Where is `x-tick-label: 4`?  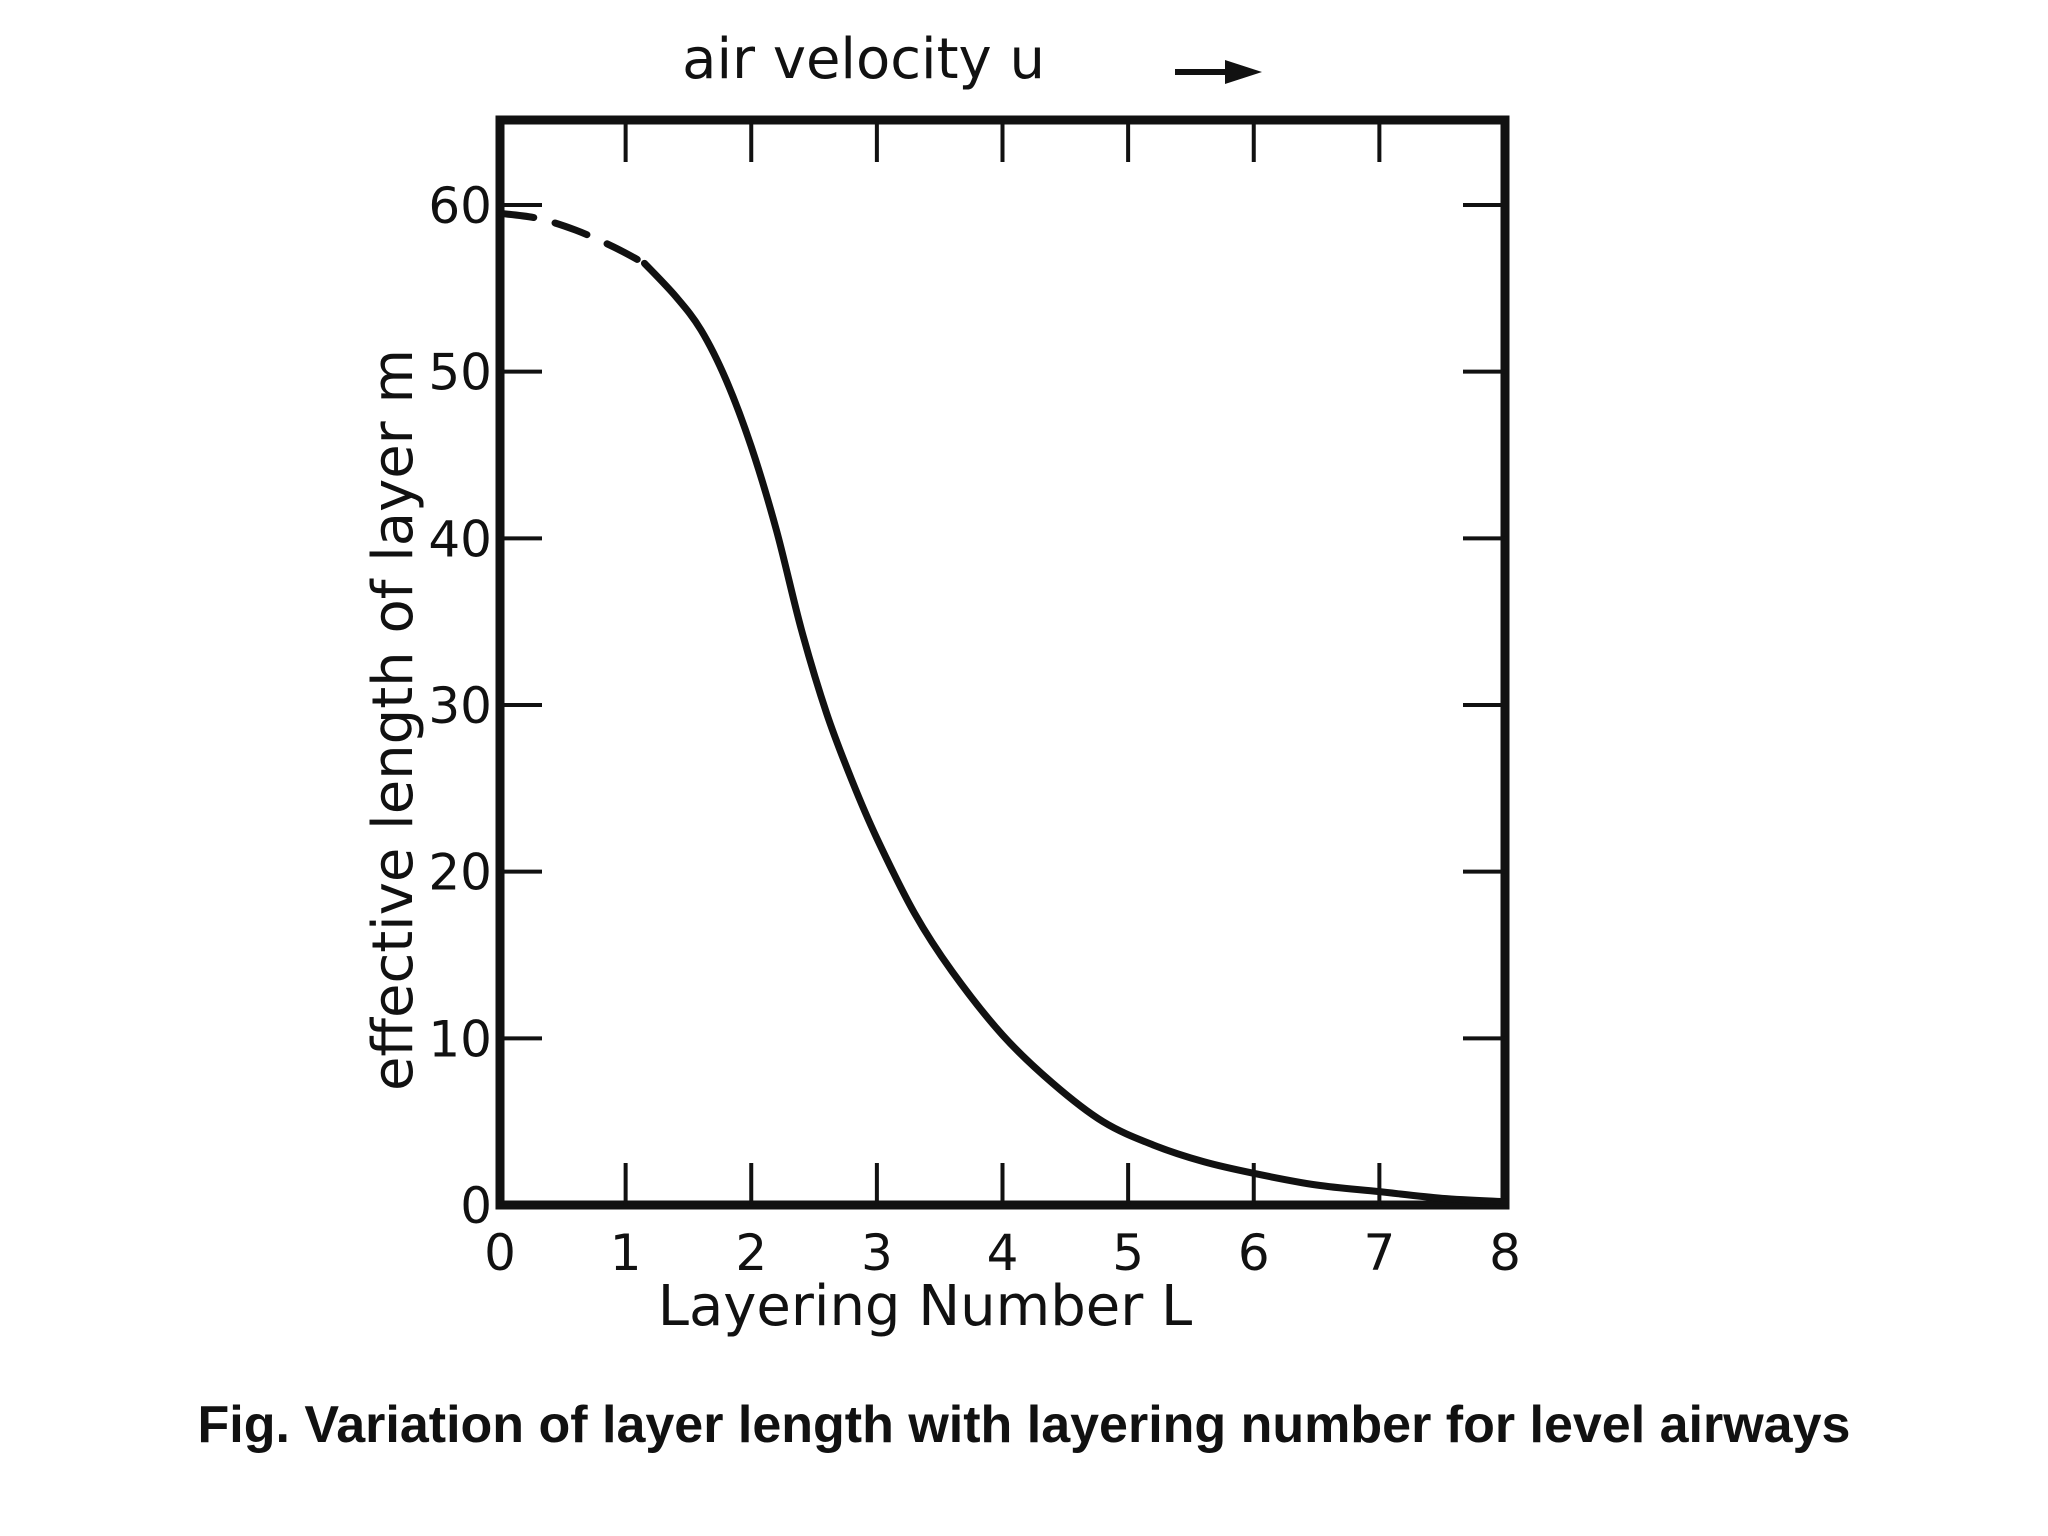
x-tick-label: 4 is located at coordinates (1003, 1253).